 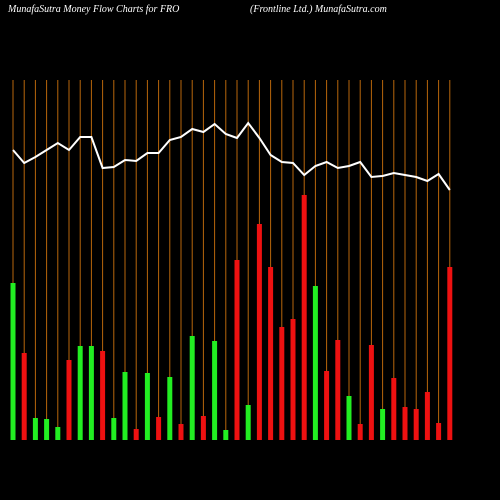 I want to click on chart-title: MunafaSutra Money Flow Charts for FRO, so click(x=93, y=9).